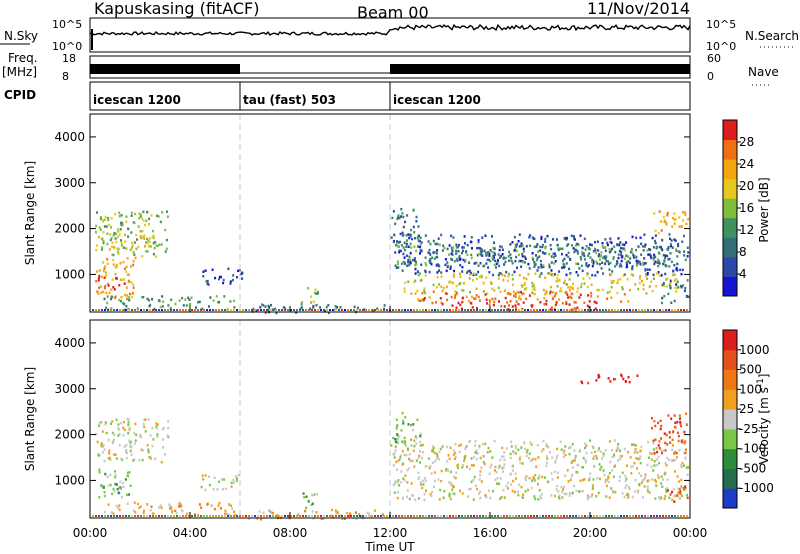 The width and height of the screenshot is (800, 554). I want to click on colorbar-tick-label: 1000, so click(754, 350).